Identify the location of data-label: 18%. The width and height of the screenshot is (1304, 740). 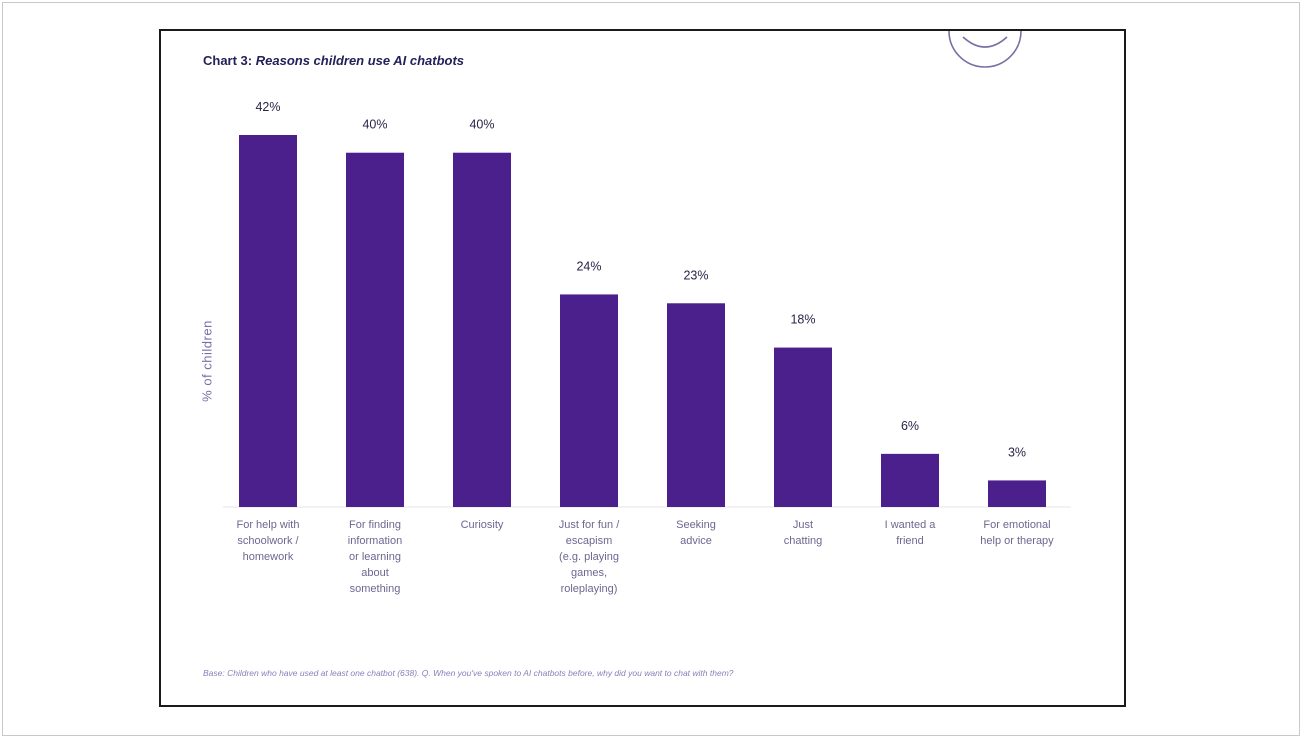
(802, 320).